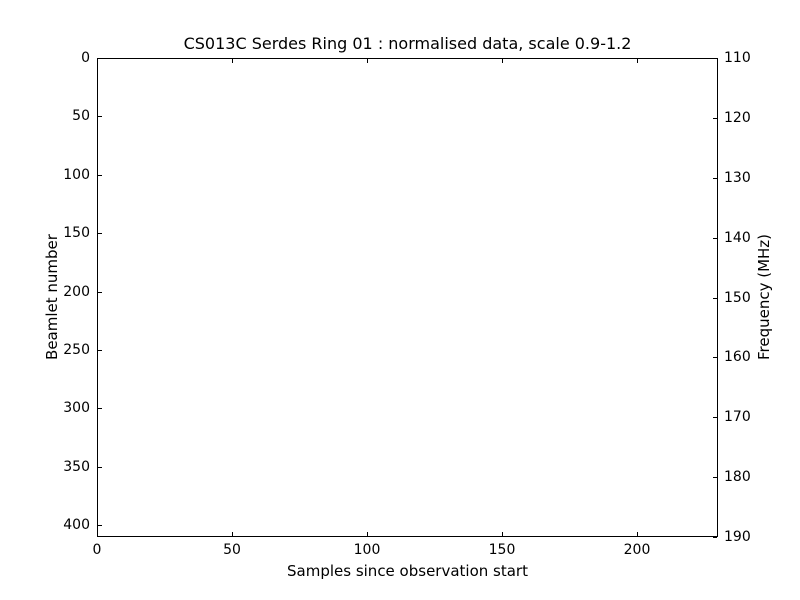 The width and height of the screenshot is (800, 600). I want to click on y-tick-label-right: 160, so click(737, 357).